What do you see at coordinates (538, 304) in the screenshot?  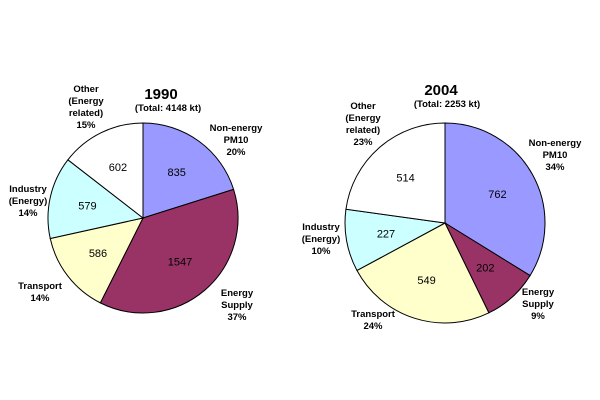 I see `slice-category-label: Energy Supply 9%` at bounding box center [538, 304].